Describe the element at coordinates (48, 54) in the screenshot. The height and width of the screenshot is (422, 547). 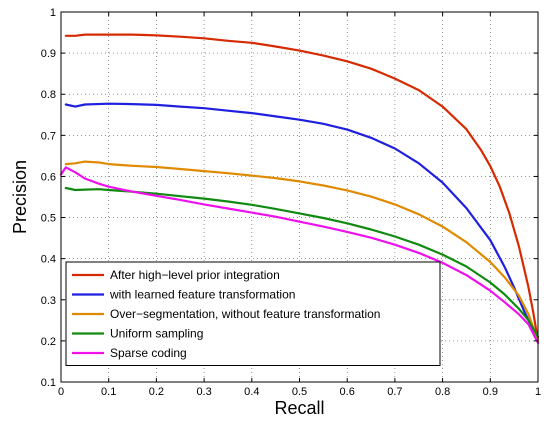
I see `y-tick-label: 0.9` at that location.